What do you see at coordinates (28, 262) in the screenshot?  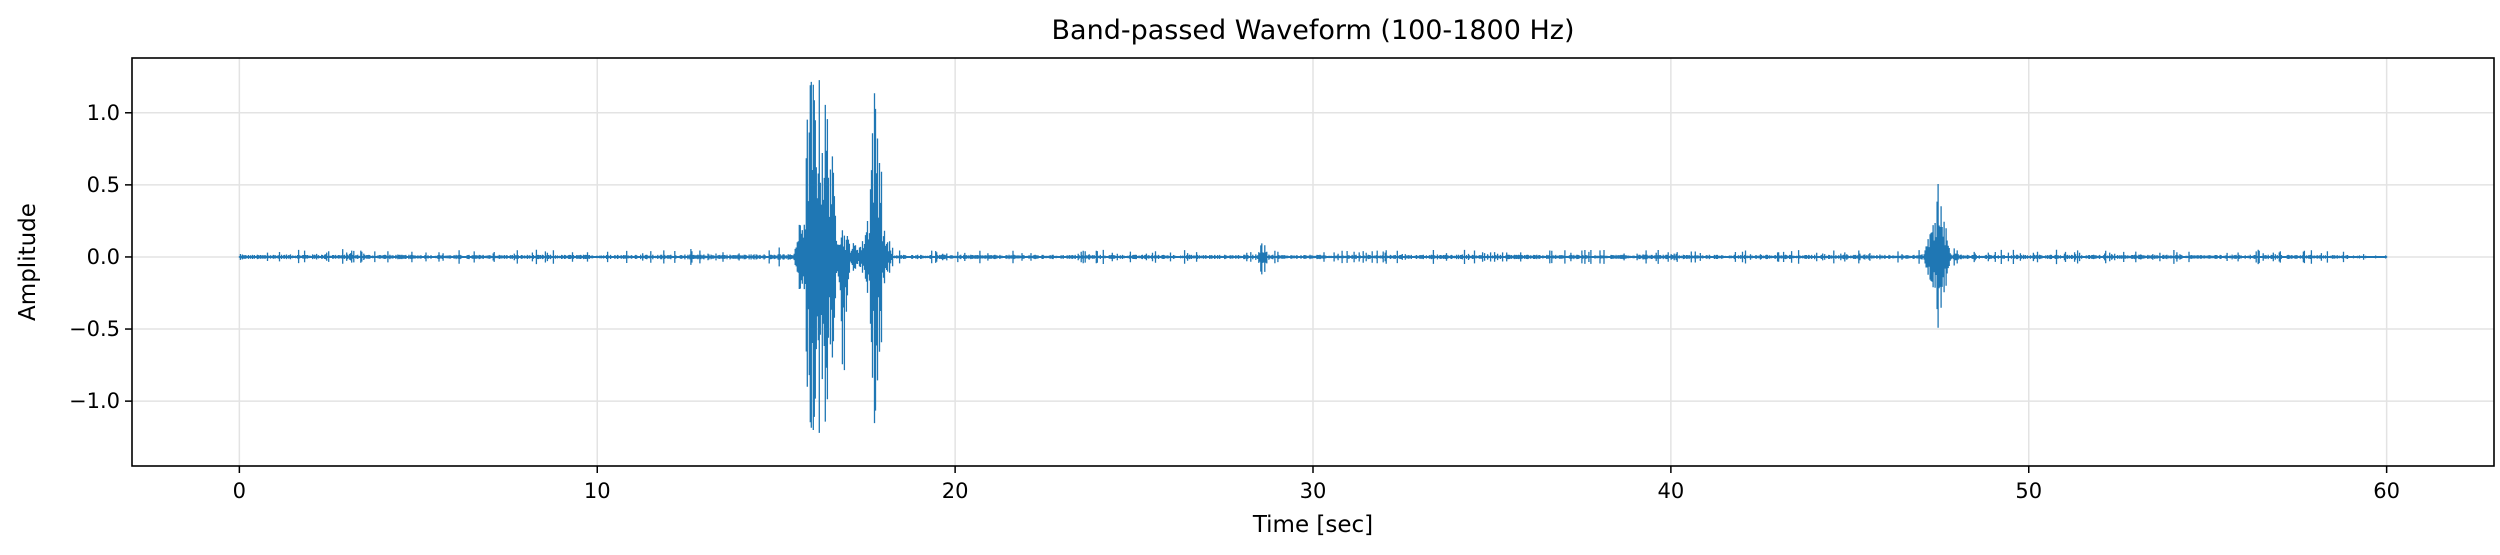 I see `y-axis-label: Amplitude` at bounding box center [28, 262].